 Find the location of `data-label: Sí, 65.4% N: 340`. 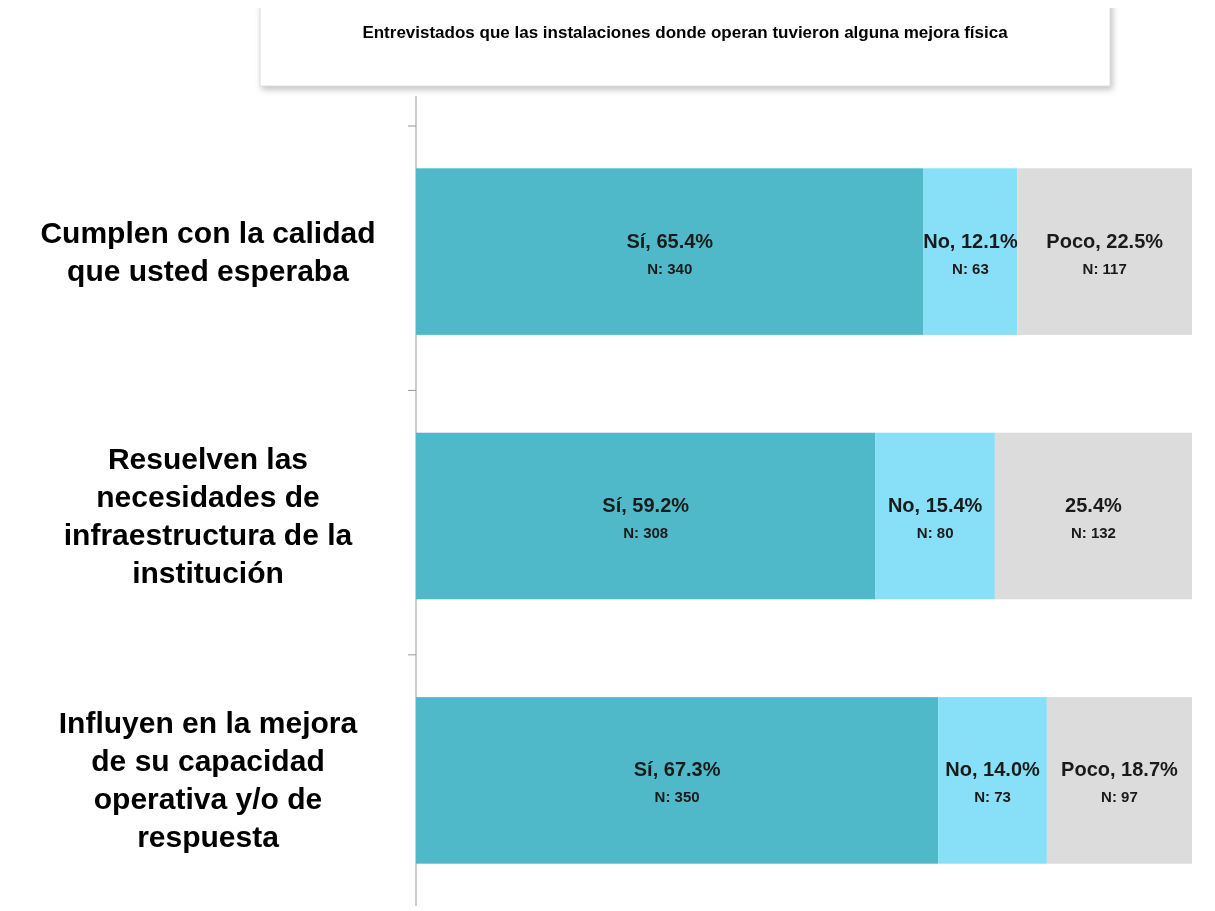

data-label: Sí, 65.4% N: 340 is located at coordinates (670, 253).